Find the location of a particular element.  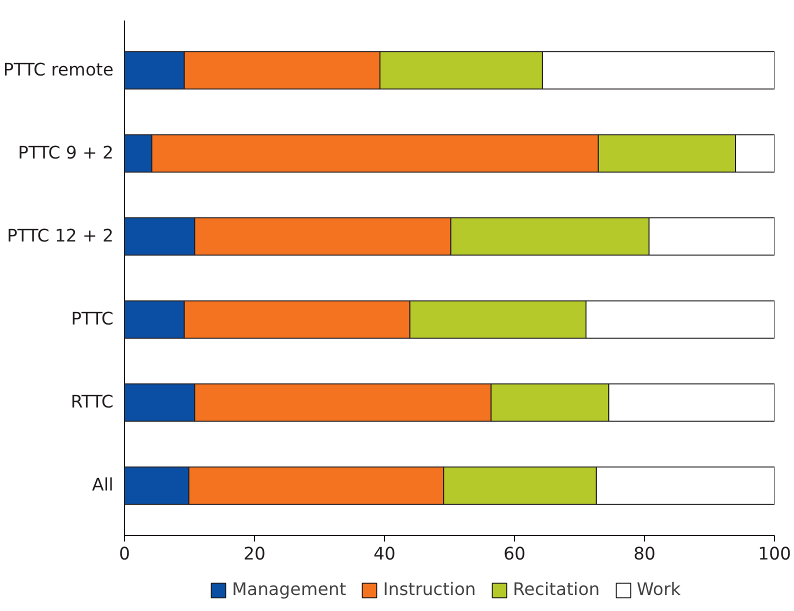

x-tick-label: 100 is located at coordinates (775, 554).